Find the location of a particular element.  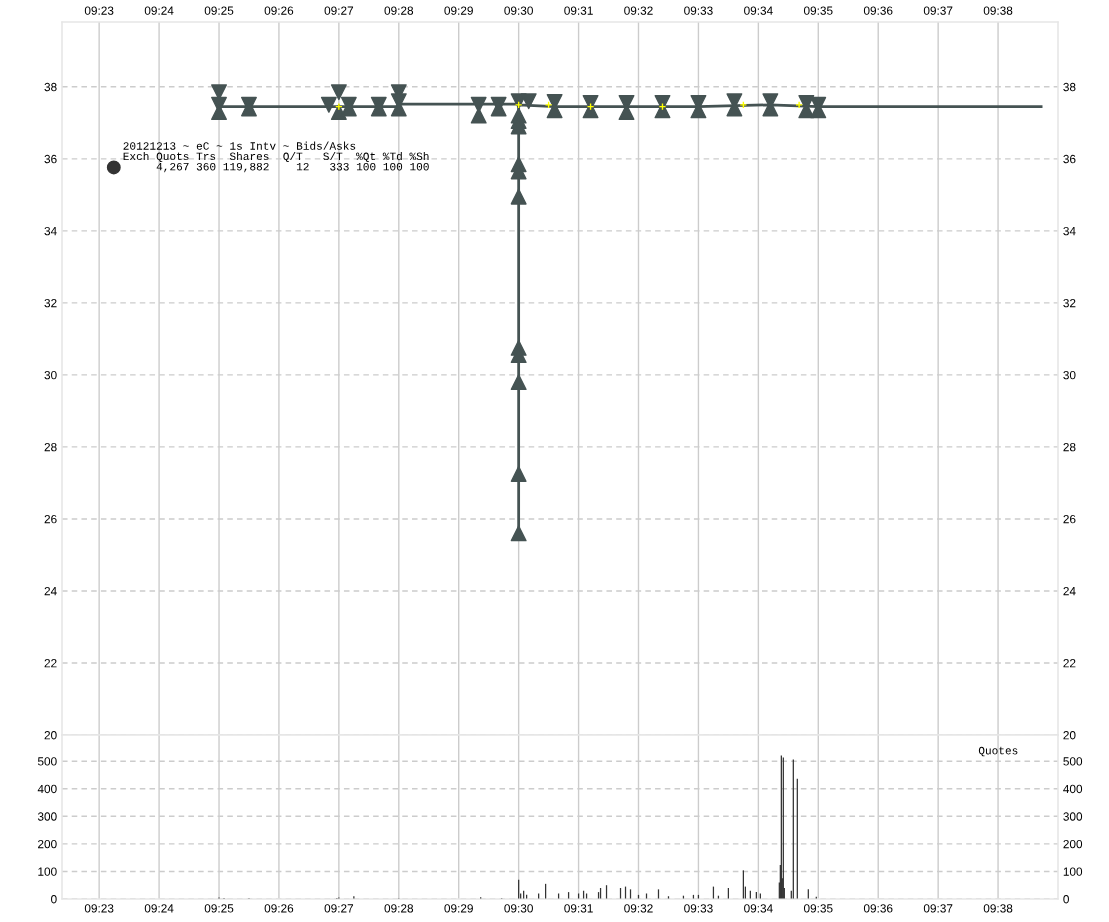

y2-tick-label: 26 is located at coordinates (1069, 519).